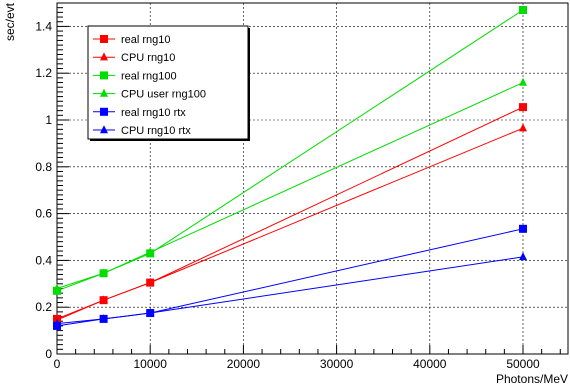  I want to click on legend-label: real rng10, so click(146, 40).